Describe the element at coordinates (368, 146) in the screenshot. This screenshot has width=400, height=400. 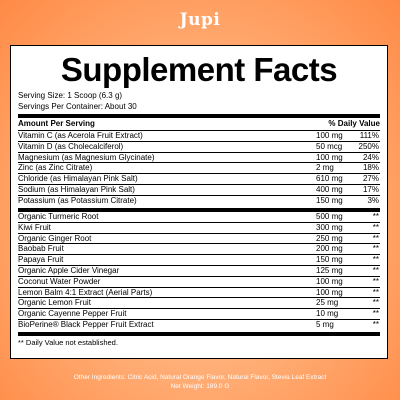
I see `nutrient-daily-value: 250%` at that location.